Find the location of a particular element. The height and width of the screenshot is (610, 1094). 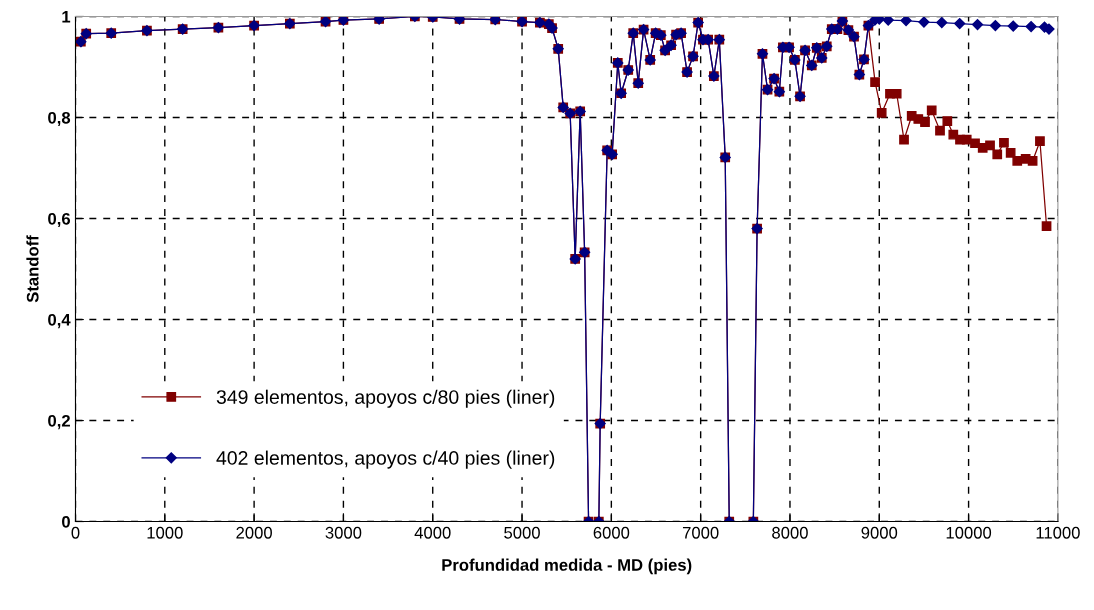

x-tick-label: 8000 is located at coordinates (790, 532).